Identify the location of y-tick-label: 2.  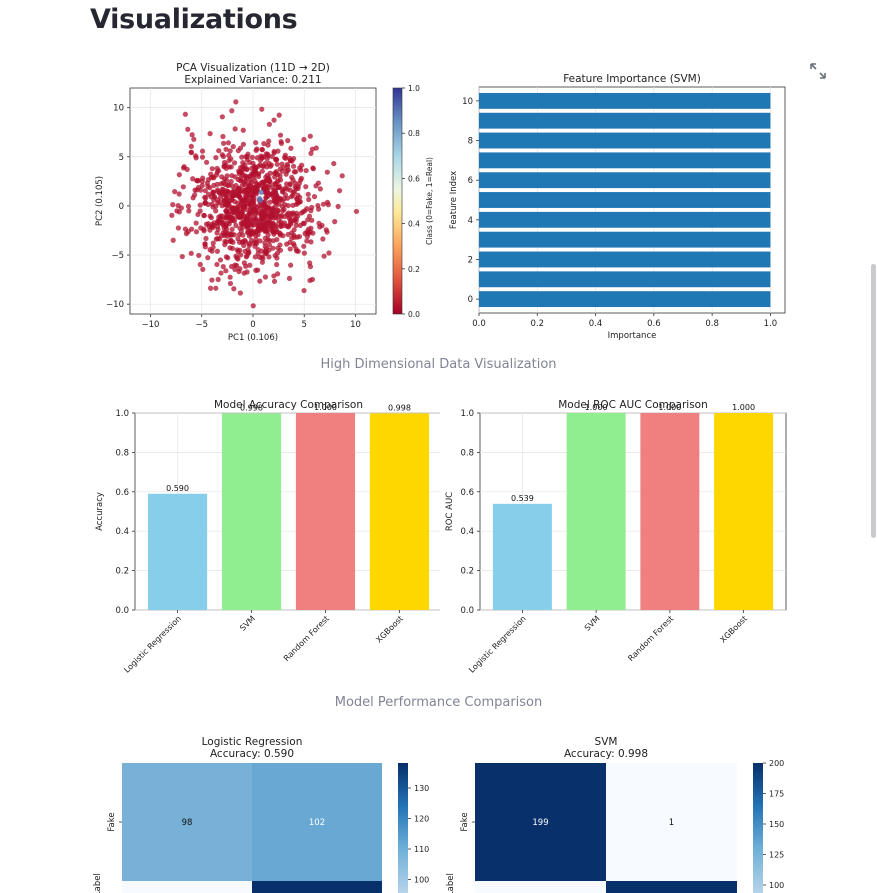
(470, 260).